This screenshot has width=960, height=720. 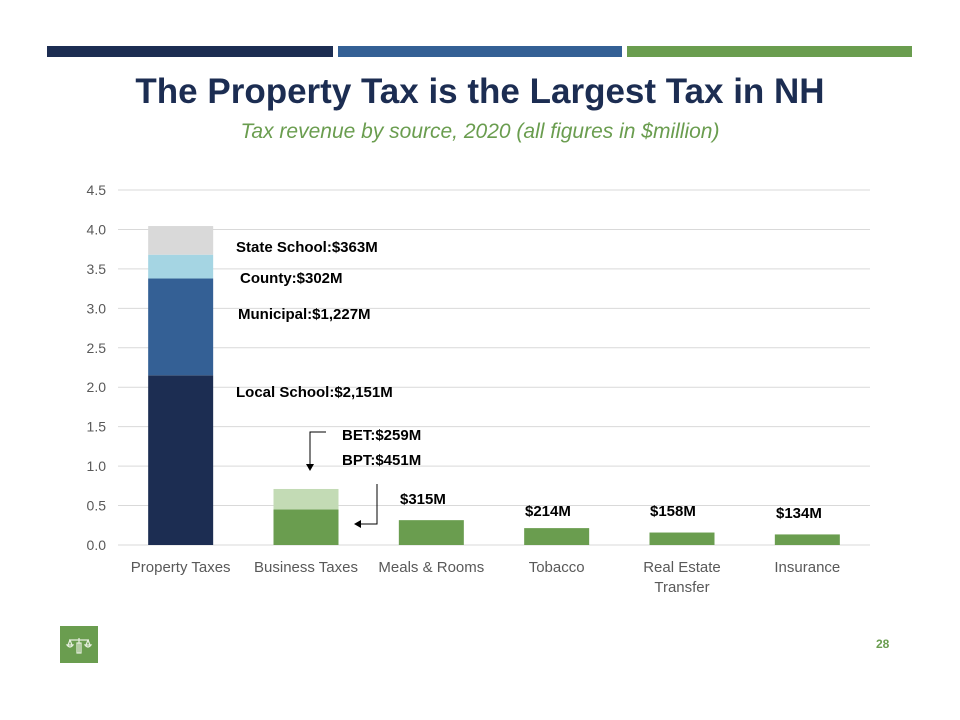 What do you see at coordinates (97, 466) in the screenshot?
I see `y-tick-label: 1.0` at bounding box center [97, 466].